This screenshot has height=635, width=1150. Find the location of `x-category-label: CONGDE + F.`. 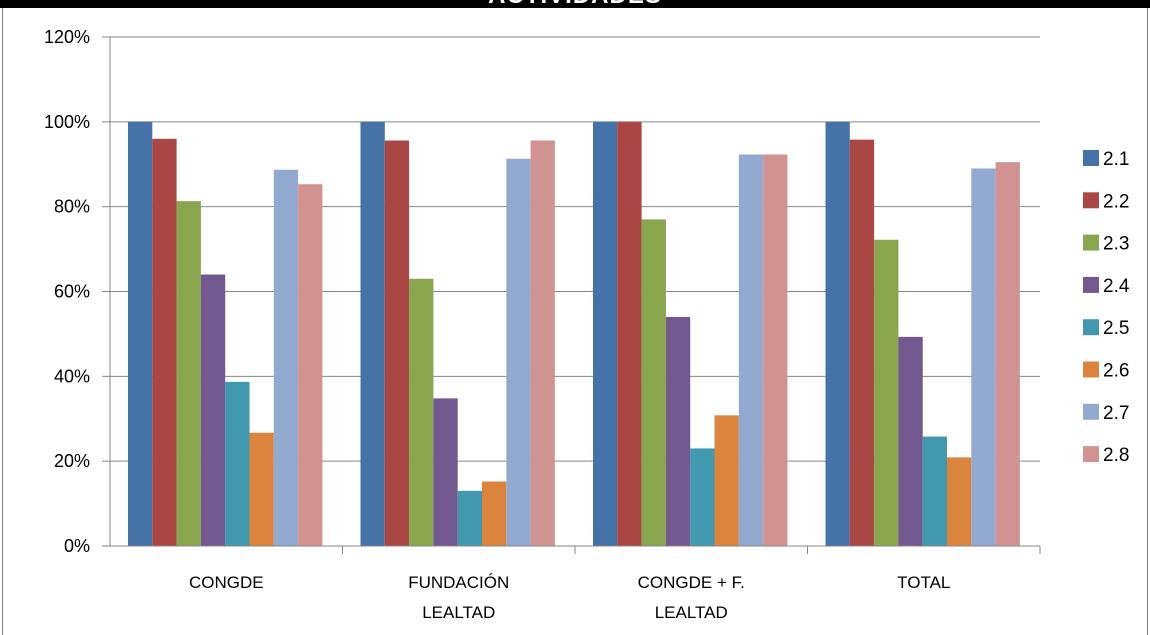

x-category-label: CONGDE + F. is located at coordinates (691, 582).